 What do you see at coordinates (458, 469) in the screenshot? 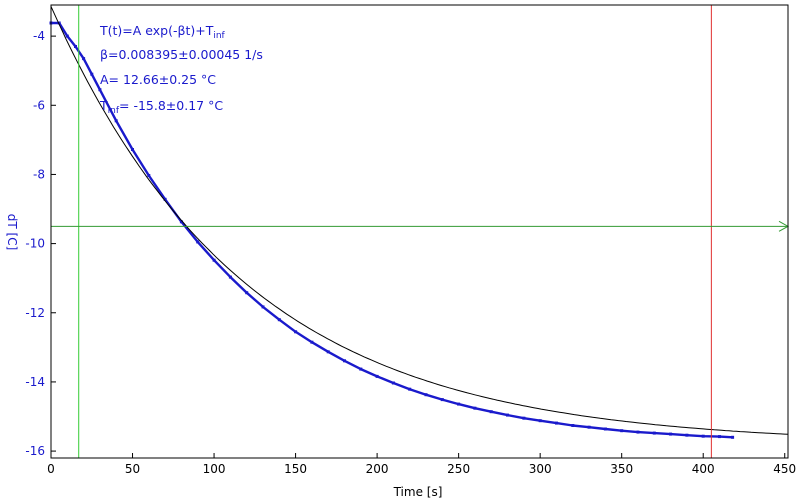
I see `x-tick-label: 250` at bounding box center [458, 469].